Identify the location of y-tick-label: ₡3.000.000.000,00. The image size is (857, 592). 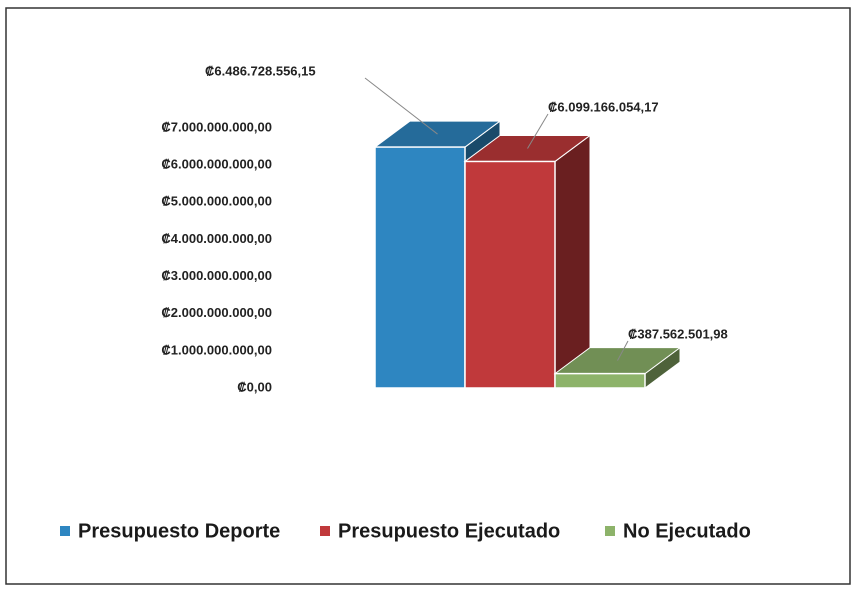
(216, 275).